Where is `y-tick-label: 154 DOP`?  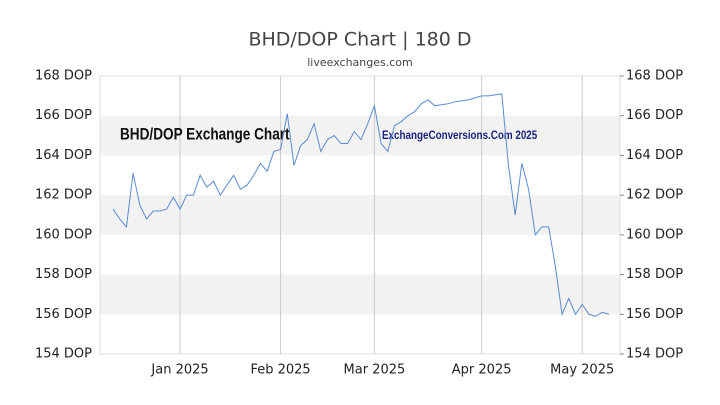 y-tick-label: 154 DOP is located at coordinates (63, 354).